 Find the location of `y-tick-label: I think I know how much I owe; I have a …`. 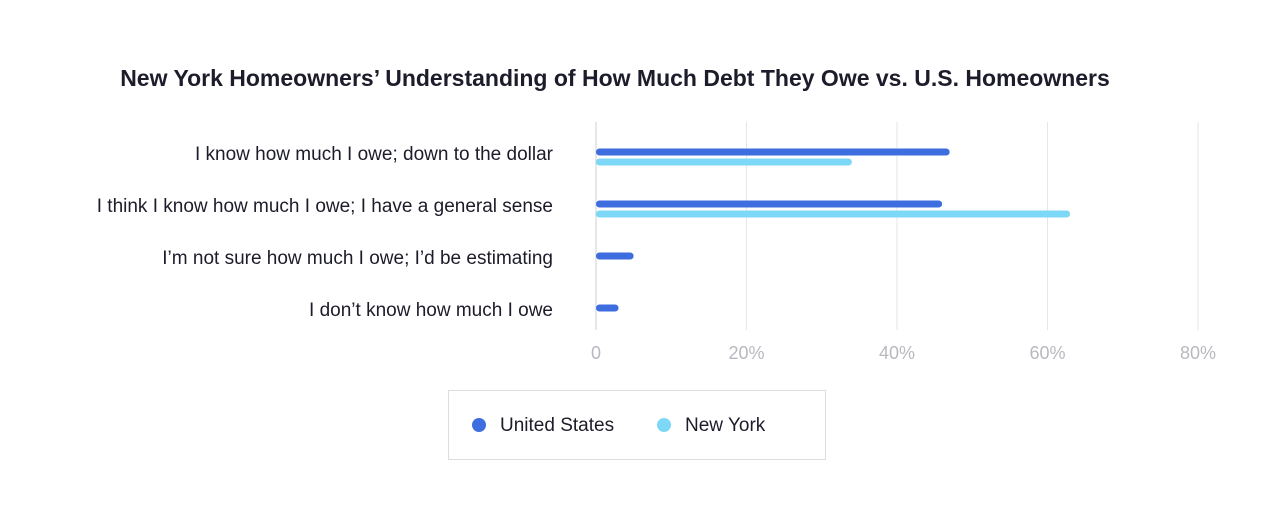

y-tick-label: I think I know how much I owe; I have a … is located at coordinates (325, 206).